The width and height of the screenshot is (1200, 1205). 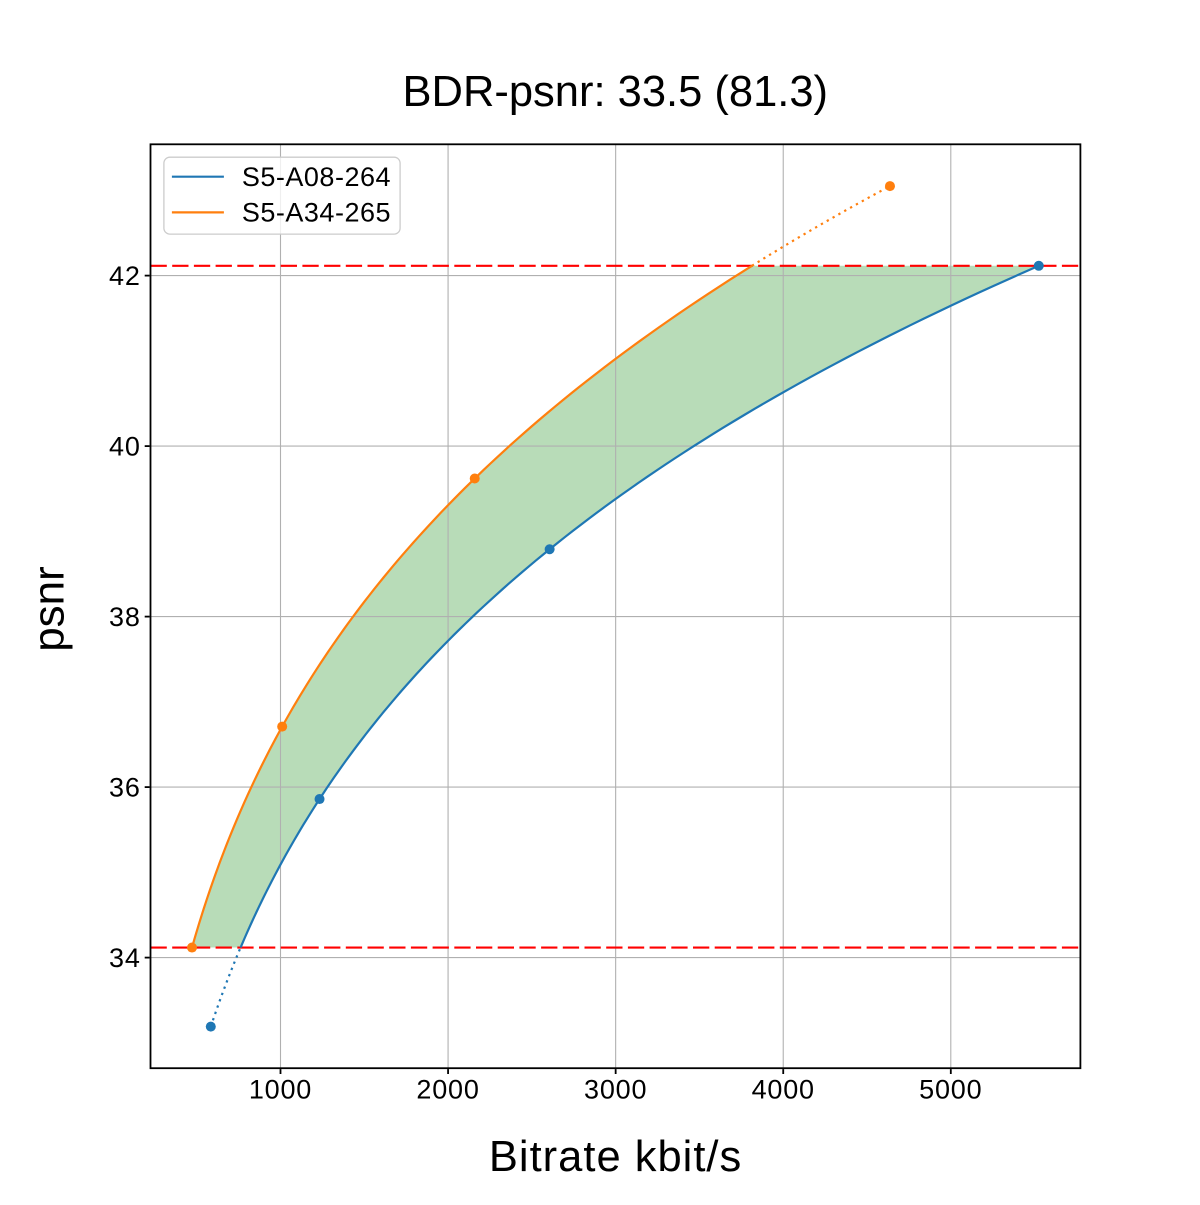 What do you see at coordinates (125, 276) in the screenshot?
I see `svg-text: 42` at bounding box center [125, 276].